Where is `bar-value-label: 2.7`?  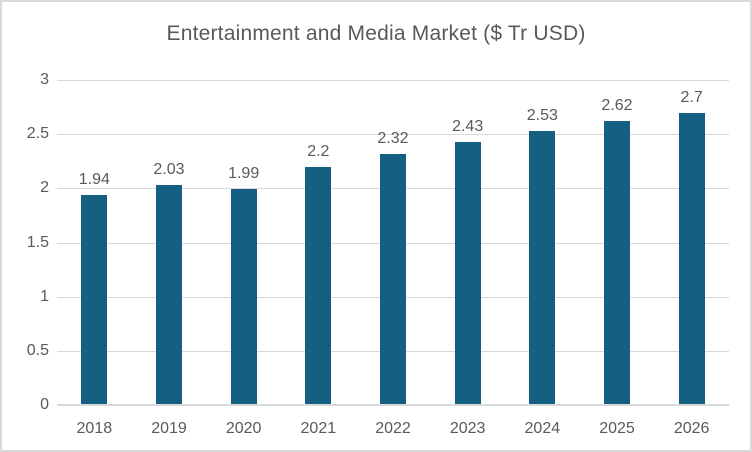
bar-value-label: 2.7 is located at coordinates (691, 97).